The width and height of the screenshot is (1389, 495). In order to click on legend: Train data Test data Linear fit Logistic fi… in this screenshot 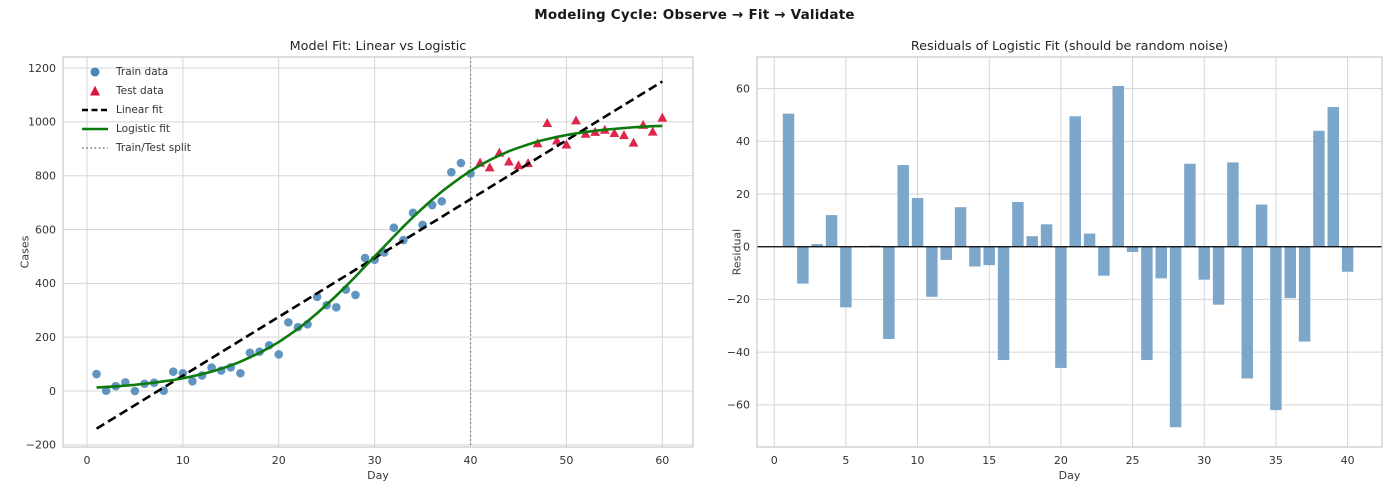, I will do `click(135, 109)`.